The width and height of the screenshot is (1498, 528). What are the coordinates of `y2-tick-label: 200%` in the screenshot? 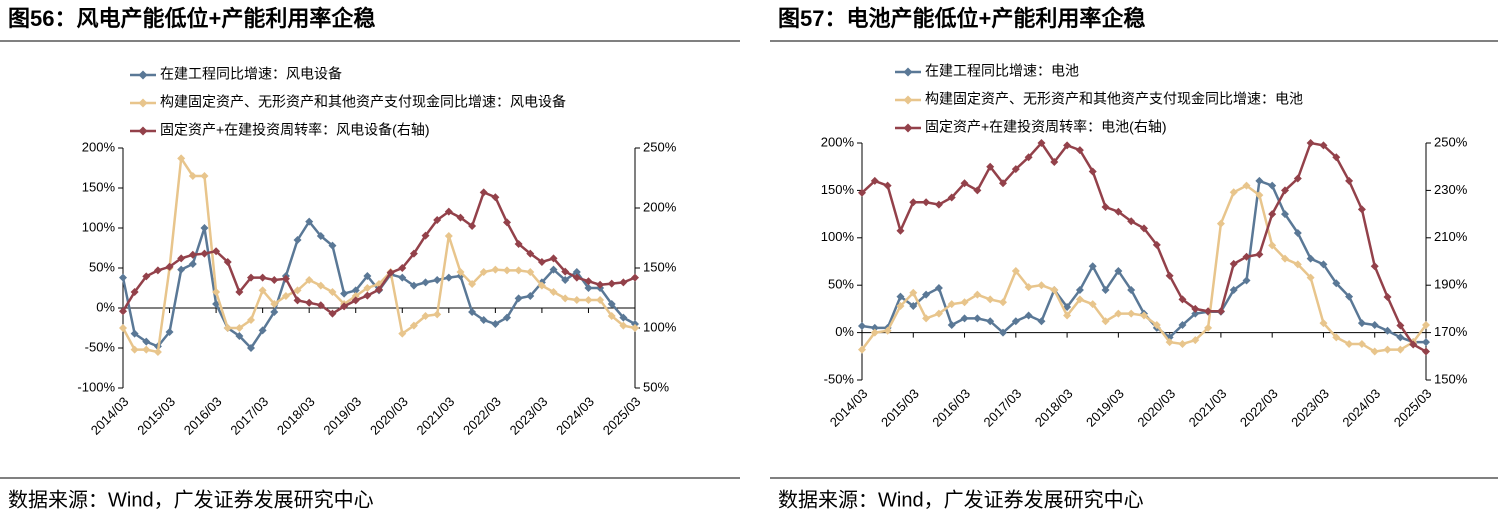 It's located at (660, 206).